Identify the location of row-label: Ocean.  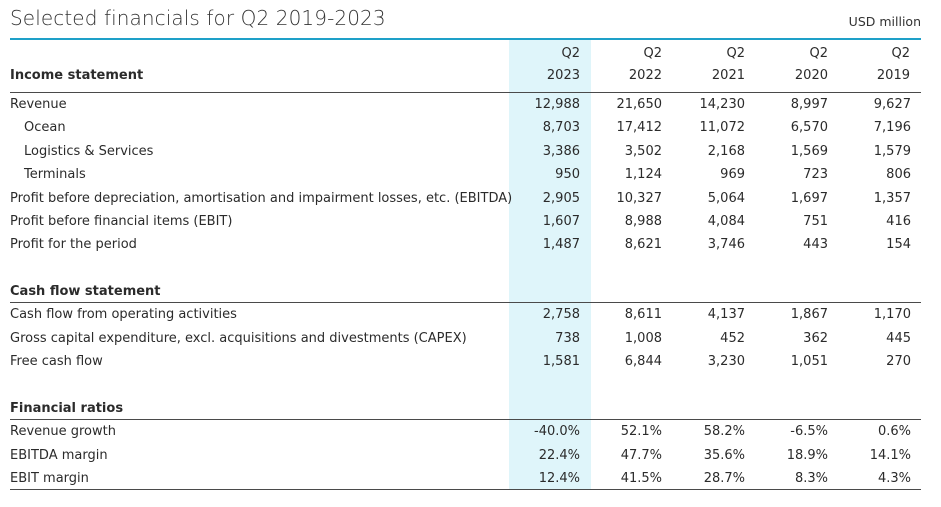
(45, 127).